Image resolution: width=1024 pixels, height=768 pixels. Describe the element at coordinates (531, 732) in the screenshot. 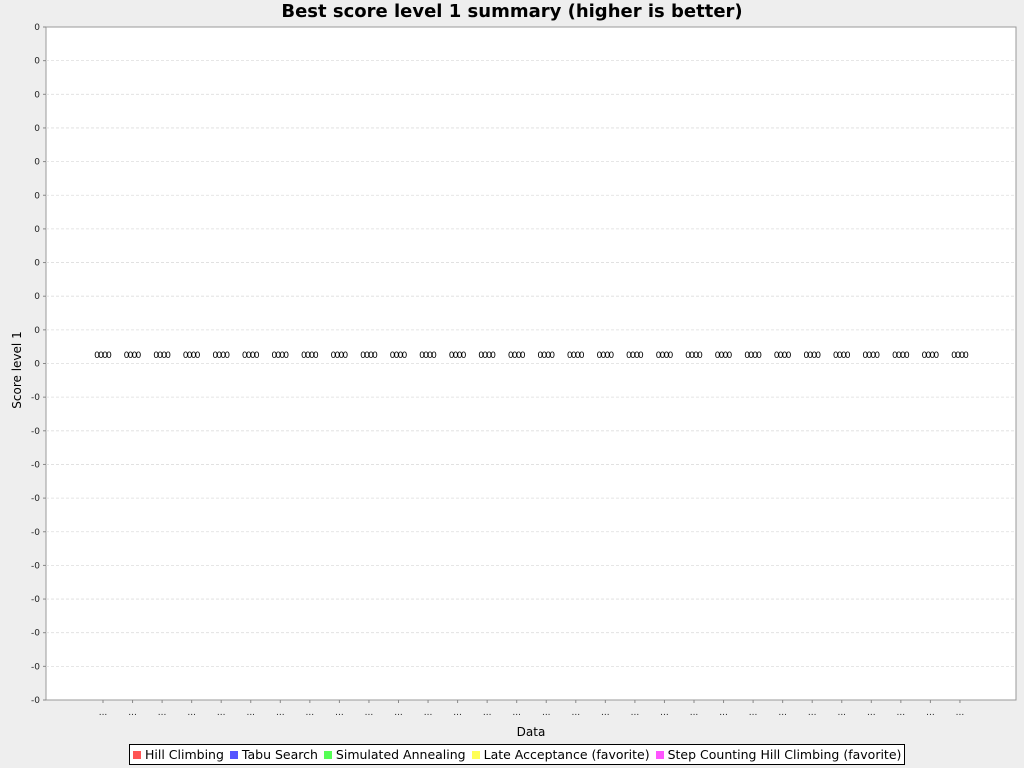

I see `x-axis-title: Data` at that location.